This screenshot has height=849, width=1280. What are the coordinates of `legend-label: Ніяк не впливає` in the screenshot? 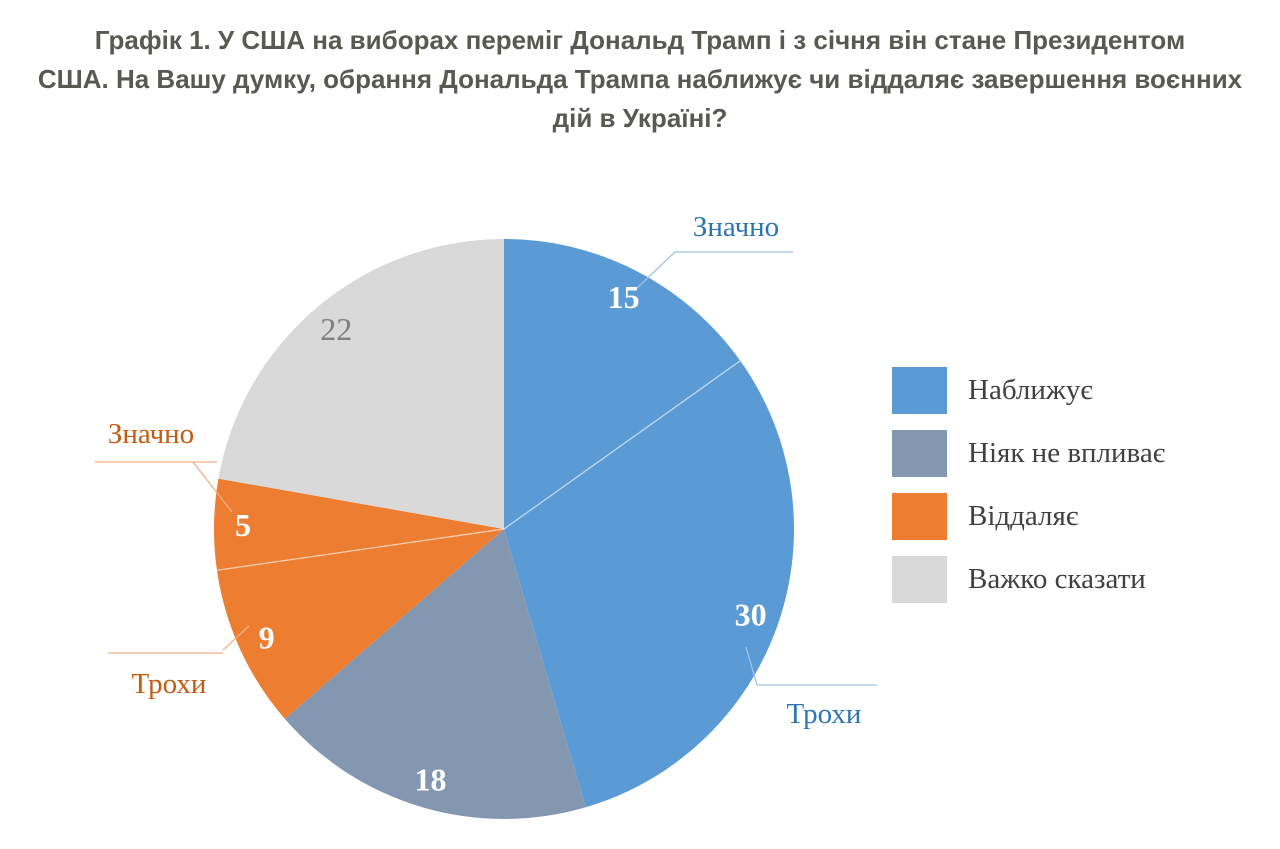 It's located at (1067, 453).